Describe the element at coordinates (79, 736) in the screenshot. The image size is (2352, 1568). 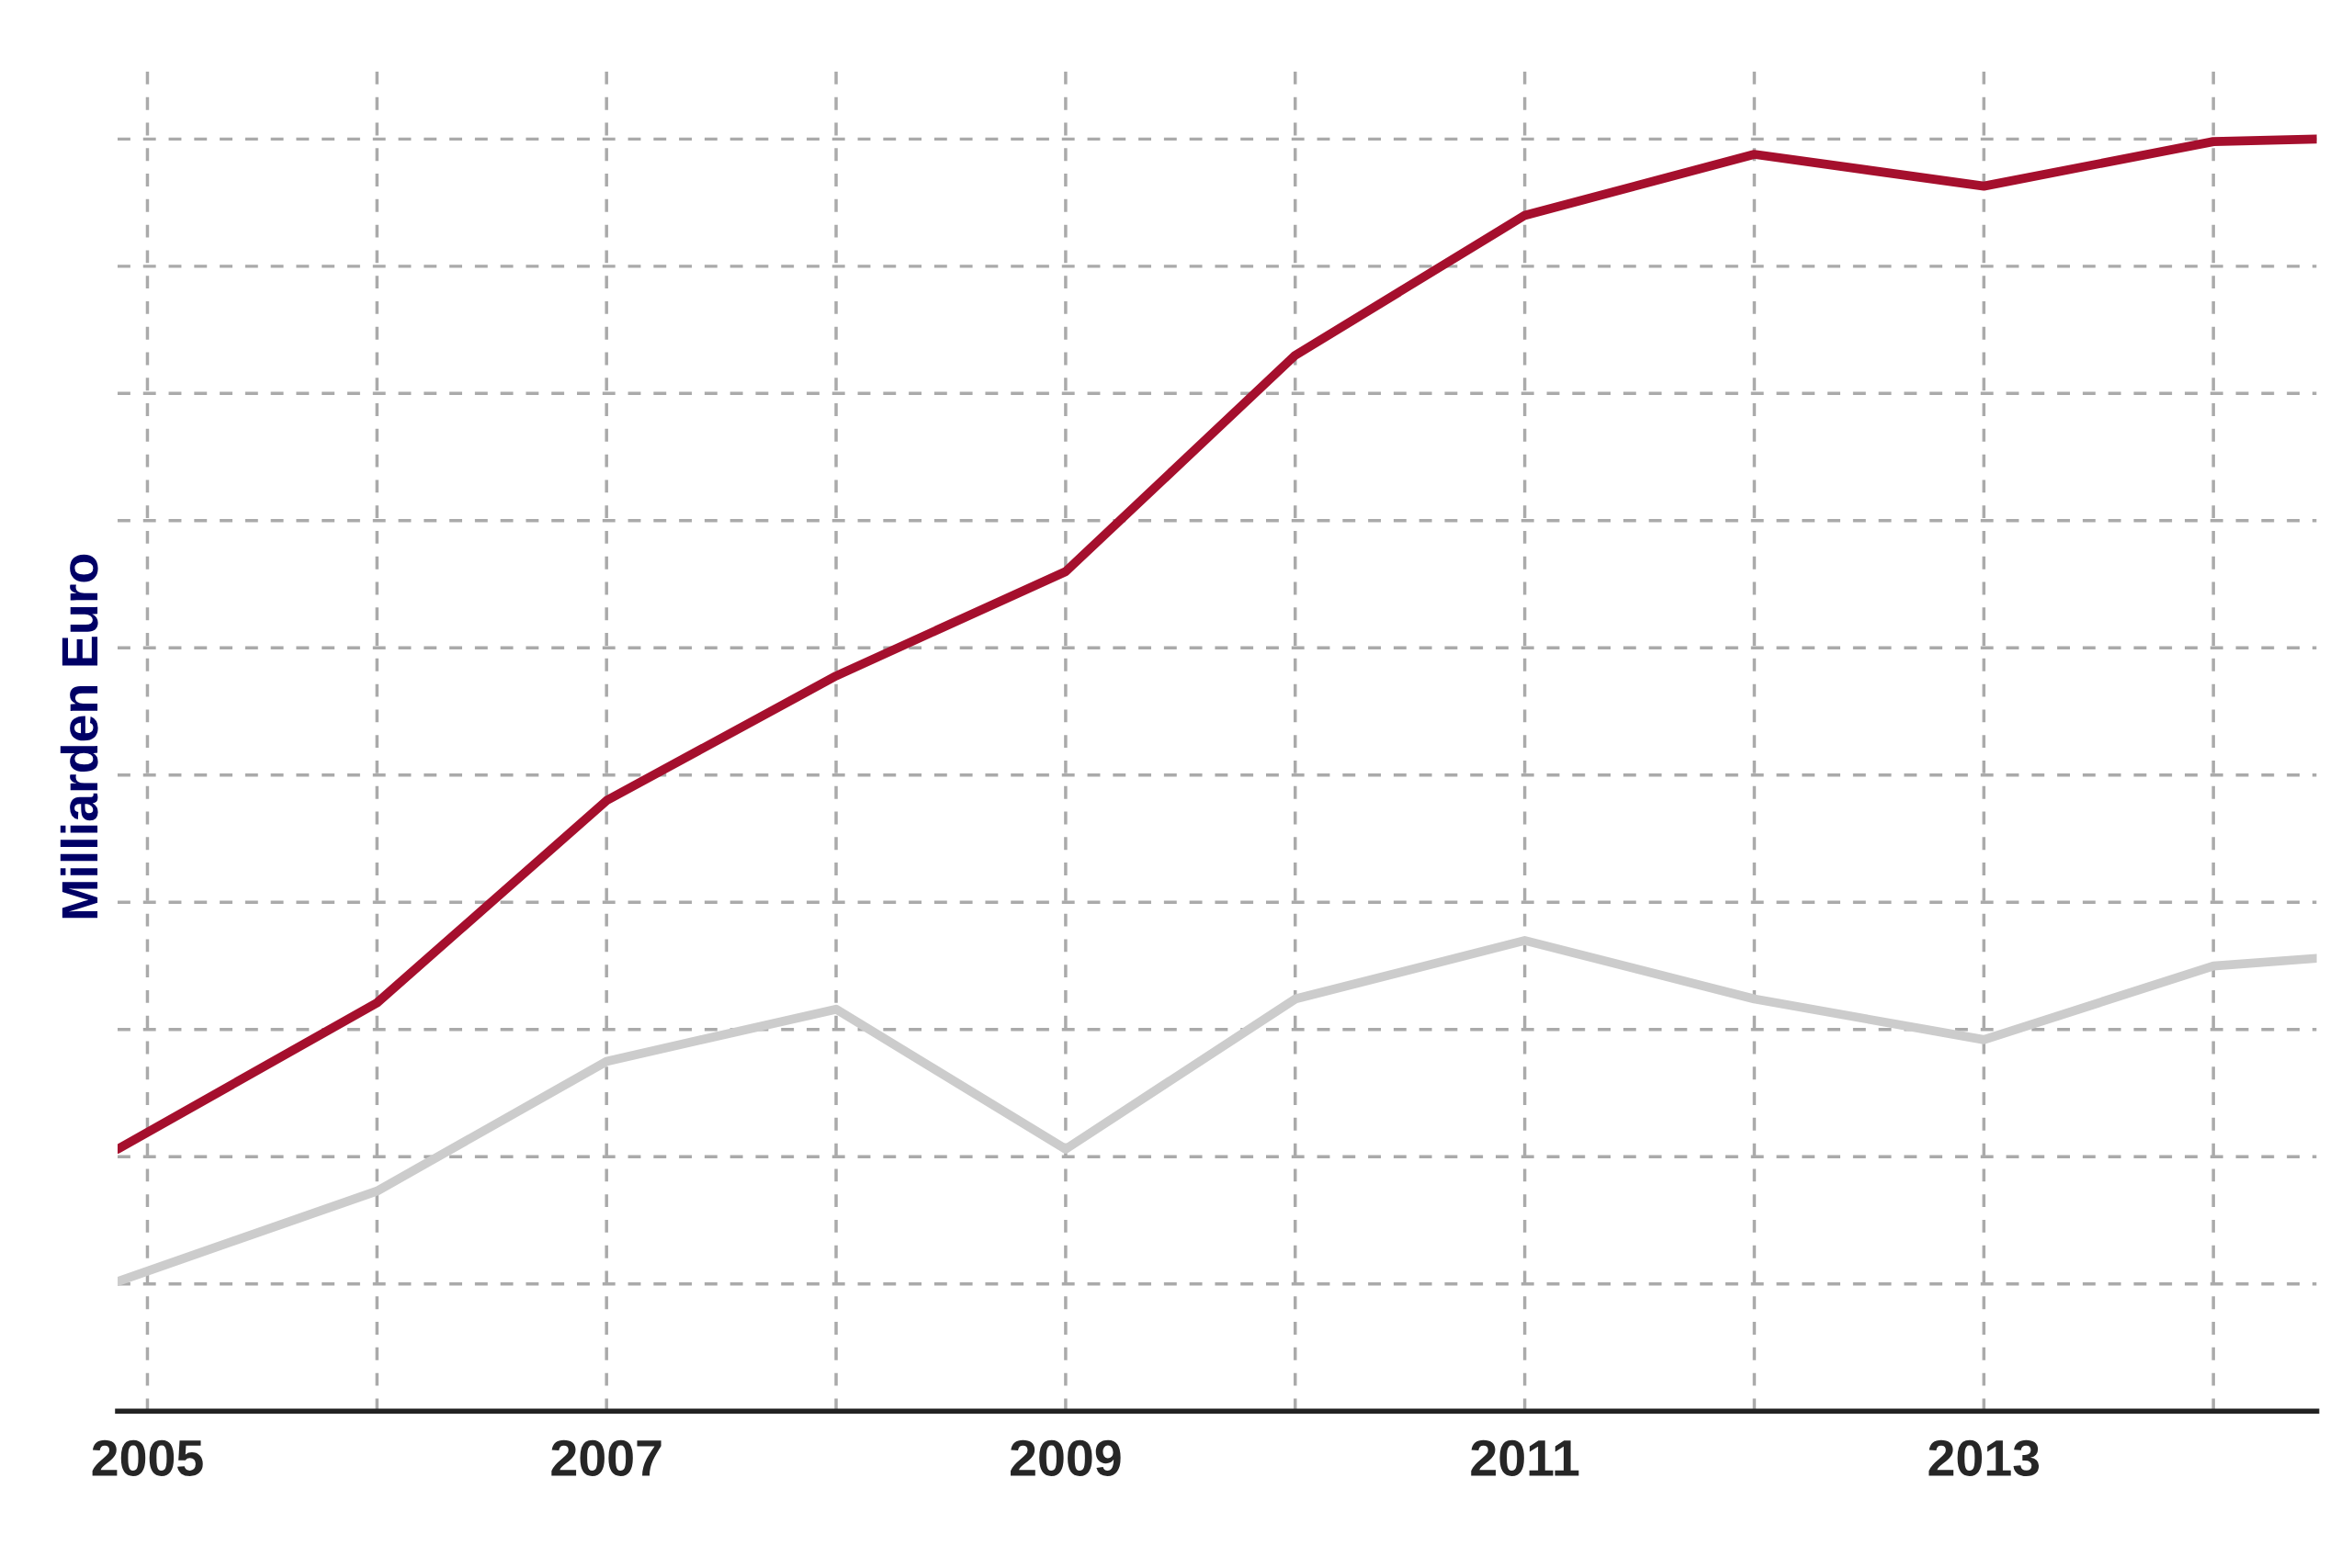
I see `y-axis-title: Milliarden Euro` at that location.